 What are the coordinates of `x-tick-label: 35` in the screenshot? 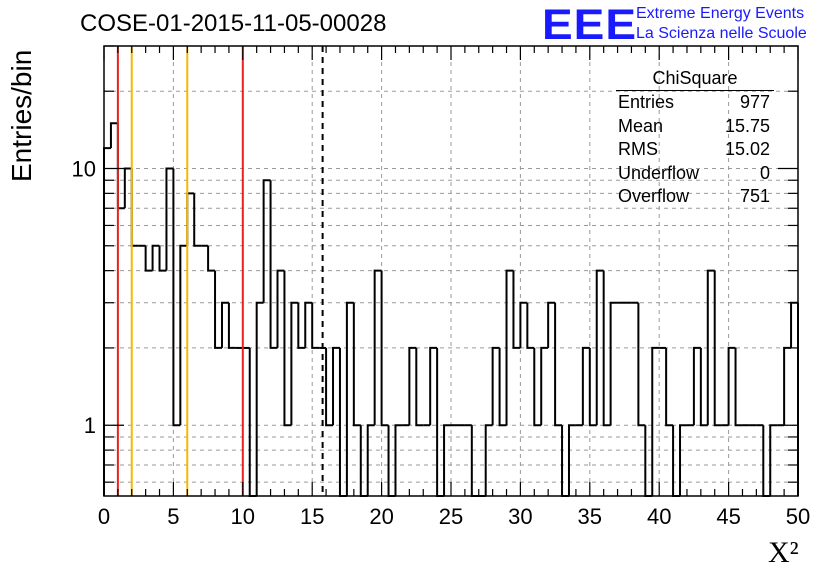 It's located at (590, 516).